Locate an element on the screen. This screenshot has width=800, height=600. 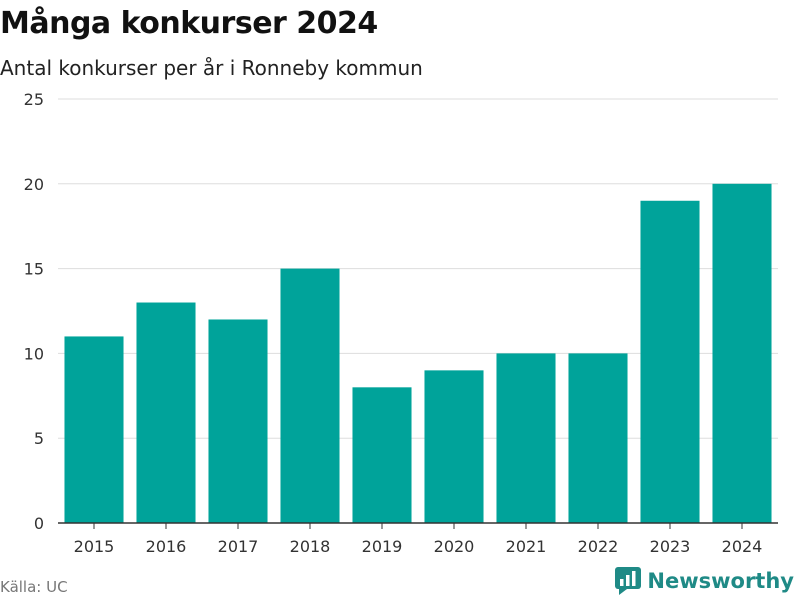
x-tick-label: 2024 is located at coordinates (742, 546).